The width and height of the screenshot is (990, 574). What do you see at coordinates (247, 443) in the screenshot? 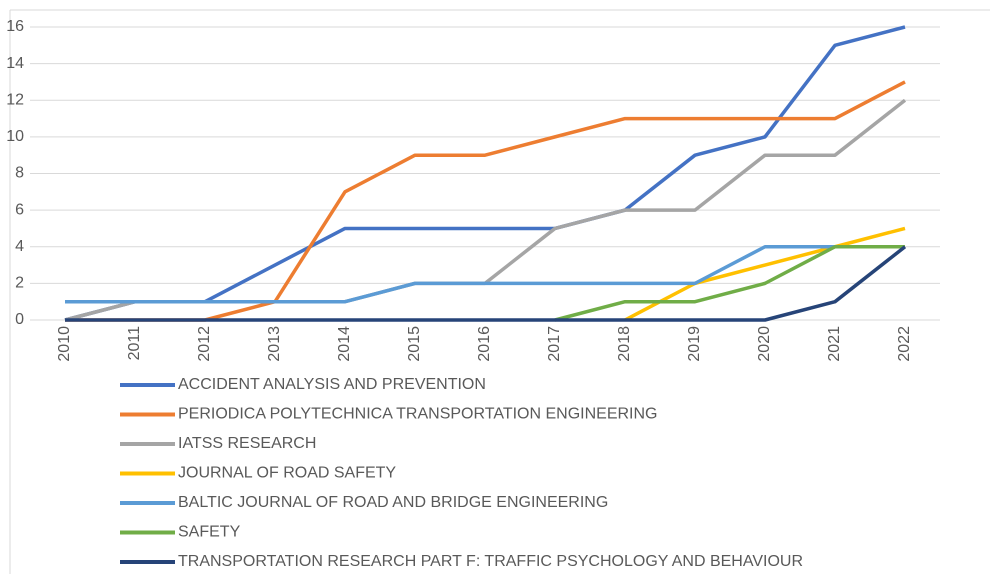
I see `legend-label: IATSS RESEARCH` at bounding box center [247, 443].